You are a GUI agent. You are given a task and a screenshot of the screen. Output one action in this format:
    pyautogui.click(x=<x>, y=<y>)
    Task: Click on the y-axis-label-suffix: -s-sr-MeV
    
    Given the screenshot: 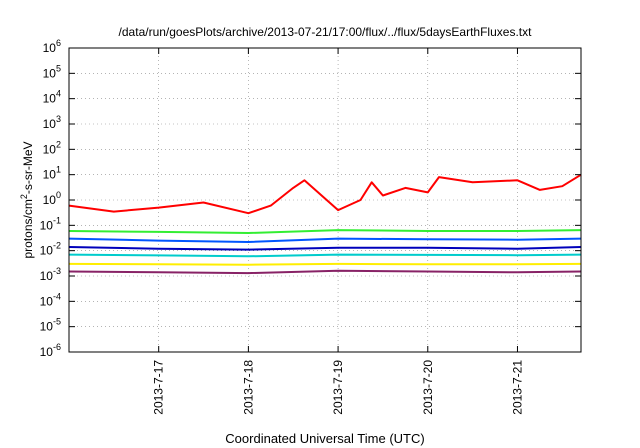 What is the action you would take?
    pyautogui.click(x=28, y=167)
    